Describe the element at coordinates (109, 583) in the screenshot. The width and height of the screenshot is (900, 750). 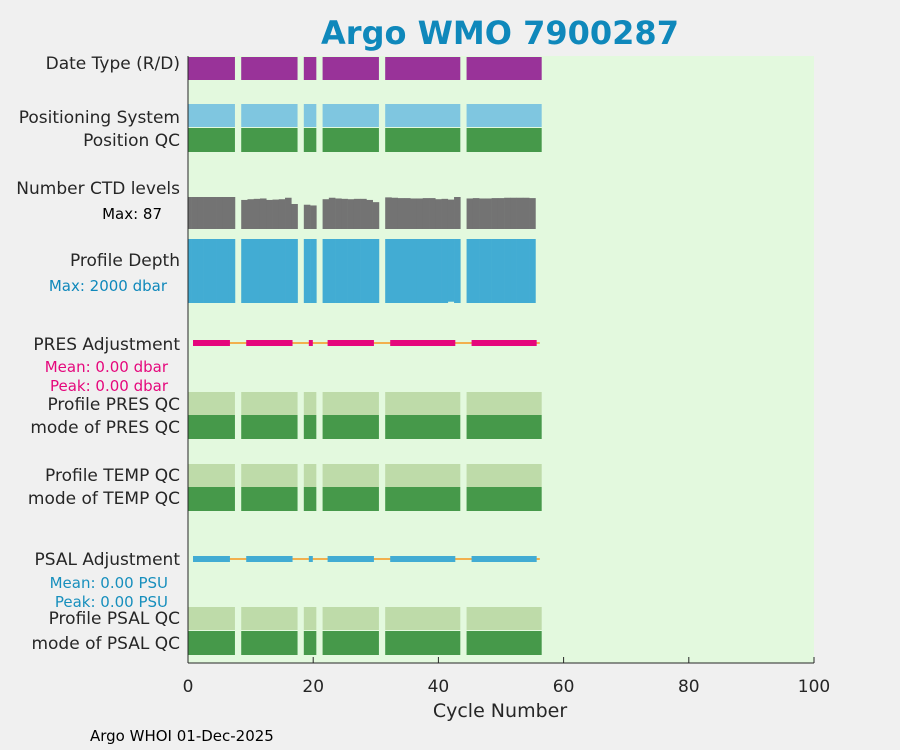
I see `psal-mean-label: Mean: 0.00 PSU` at that location.